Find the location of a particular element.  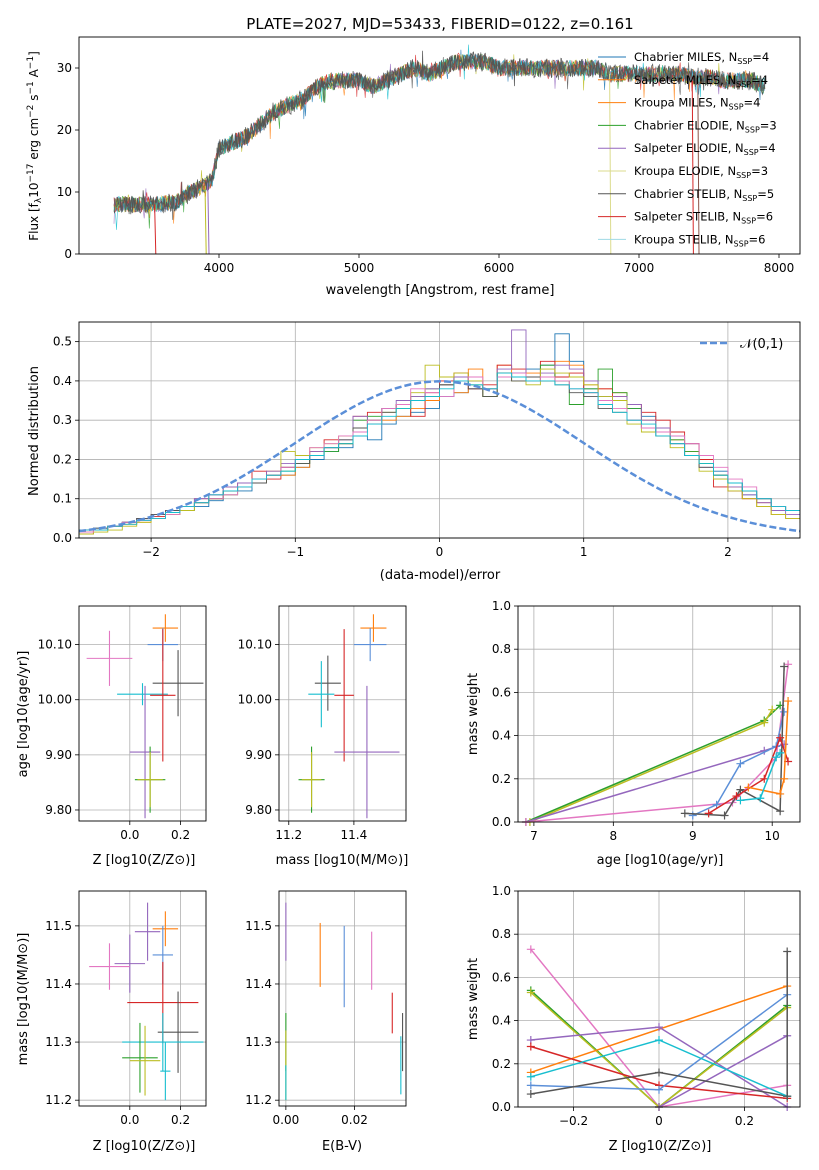

x-tick-label: 0.00 is located at coordinates (286, 1120).